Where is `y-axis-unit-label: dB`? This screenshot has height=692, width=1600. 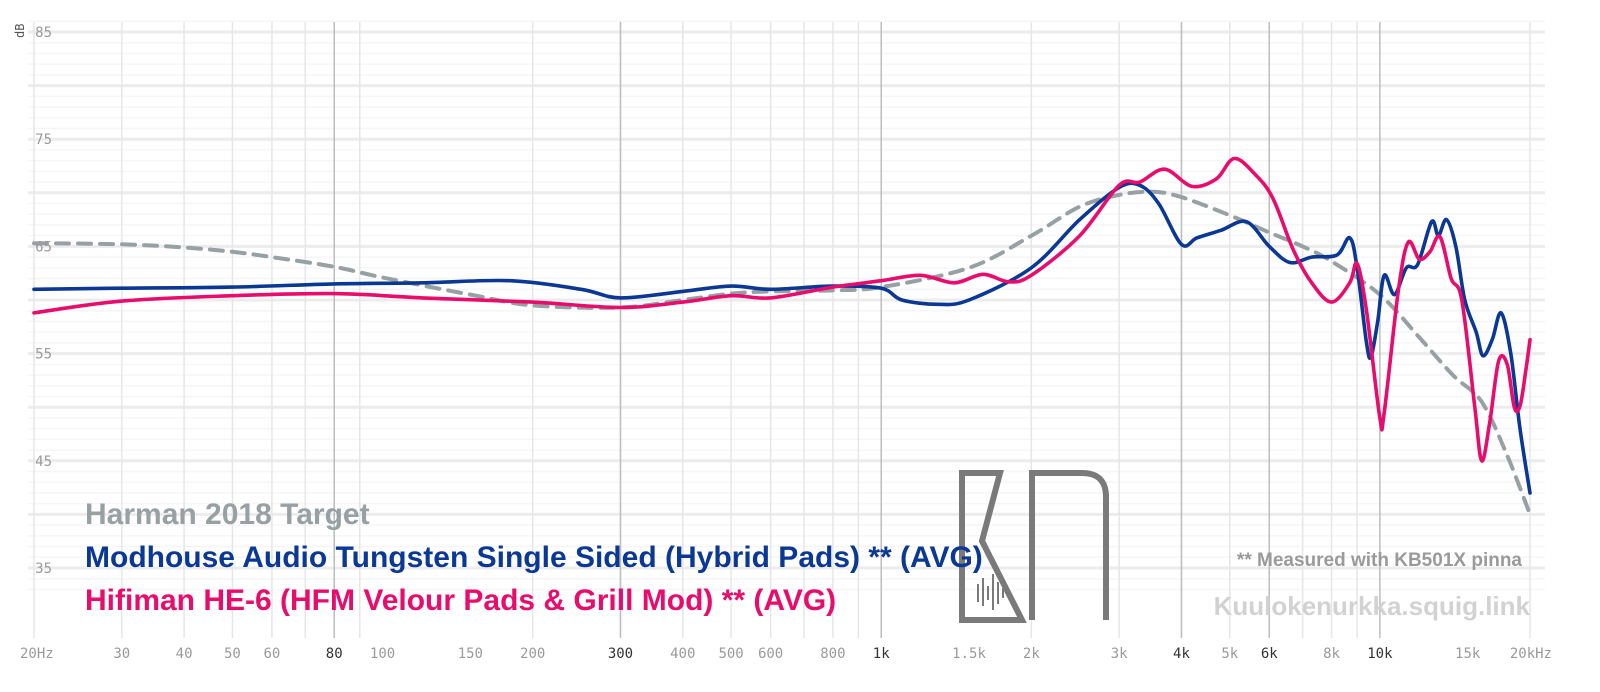 y-axis-unit-label: dB is located at coordinates (20, 31).